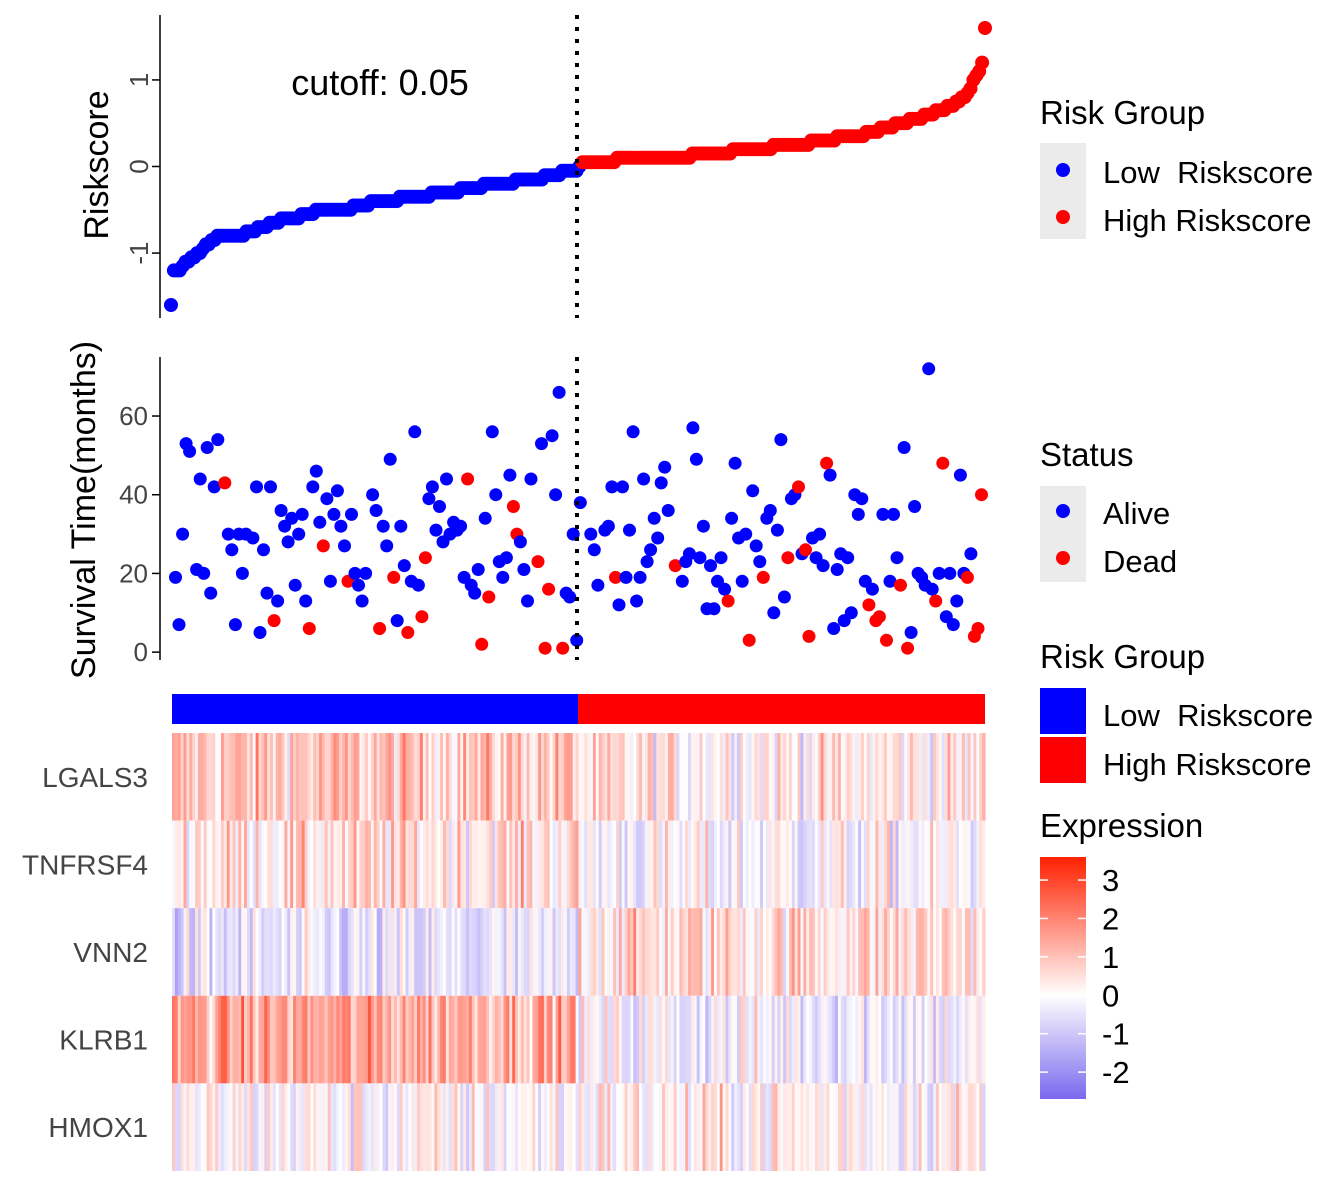 Image resolution: width=1328 pixels, height=1191 pixels. Describe the element at coordinates (139, 166) in the screenshot. I see `riskscore-y-tick-label: 0` at that location.